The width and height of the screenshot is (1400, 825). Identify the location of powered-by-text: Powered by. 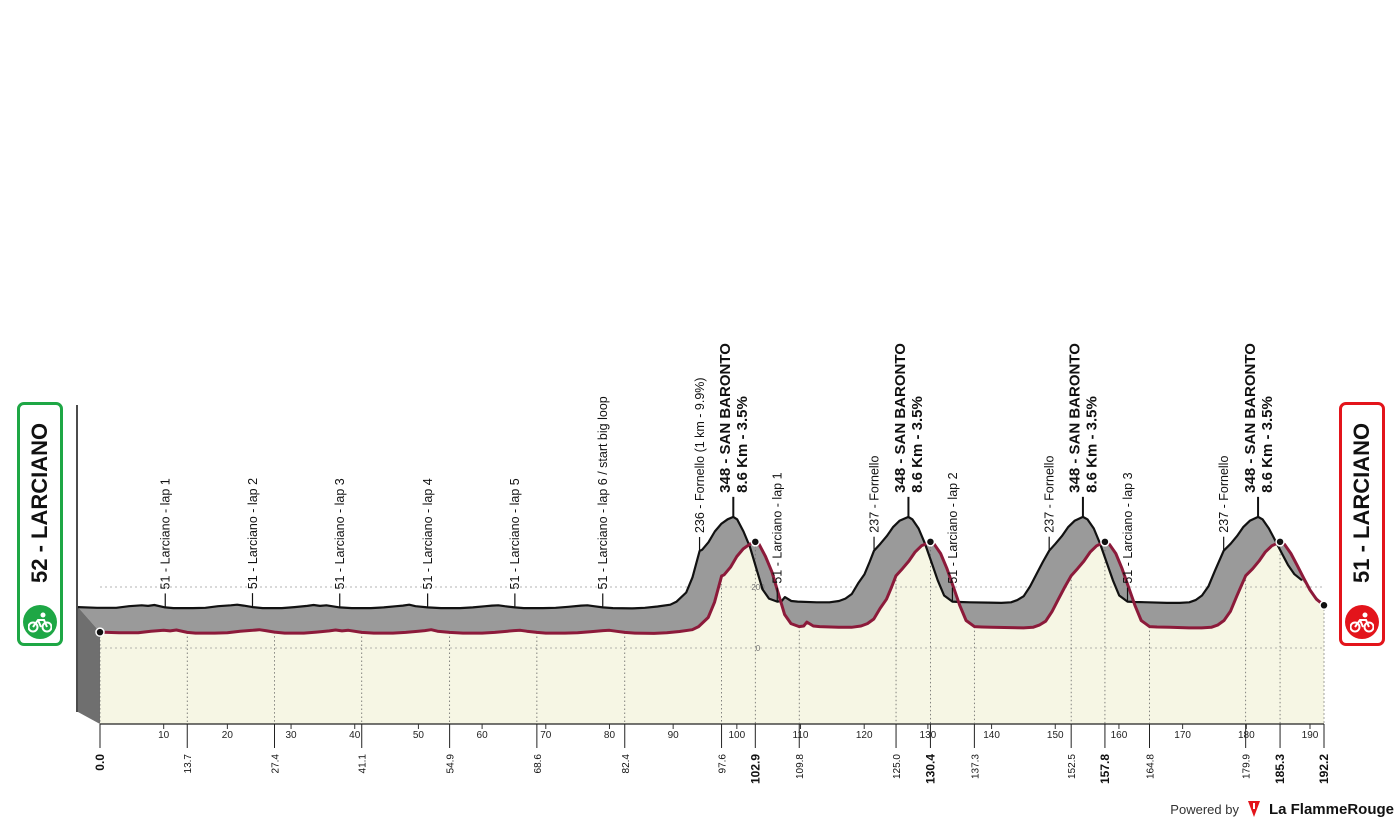
(1204, 809).